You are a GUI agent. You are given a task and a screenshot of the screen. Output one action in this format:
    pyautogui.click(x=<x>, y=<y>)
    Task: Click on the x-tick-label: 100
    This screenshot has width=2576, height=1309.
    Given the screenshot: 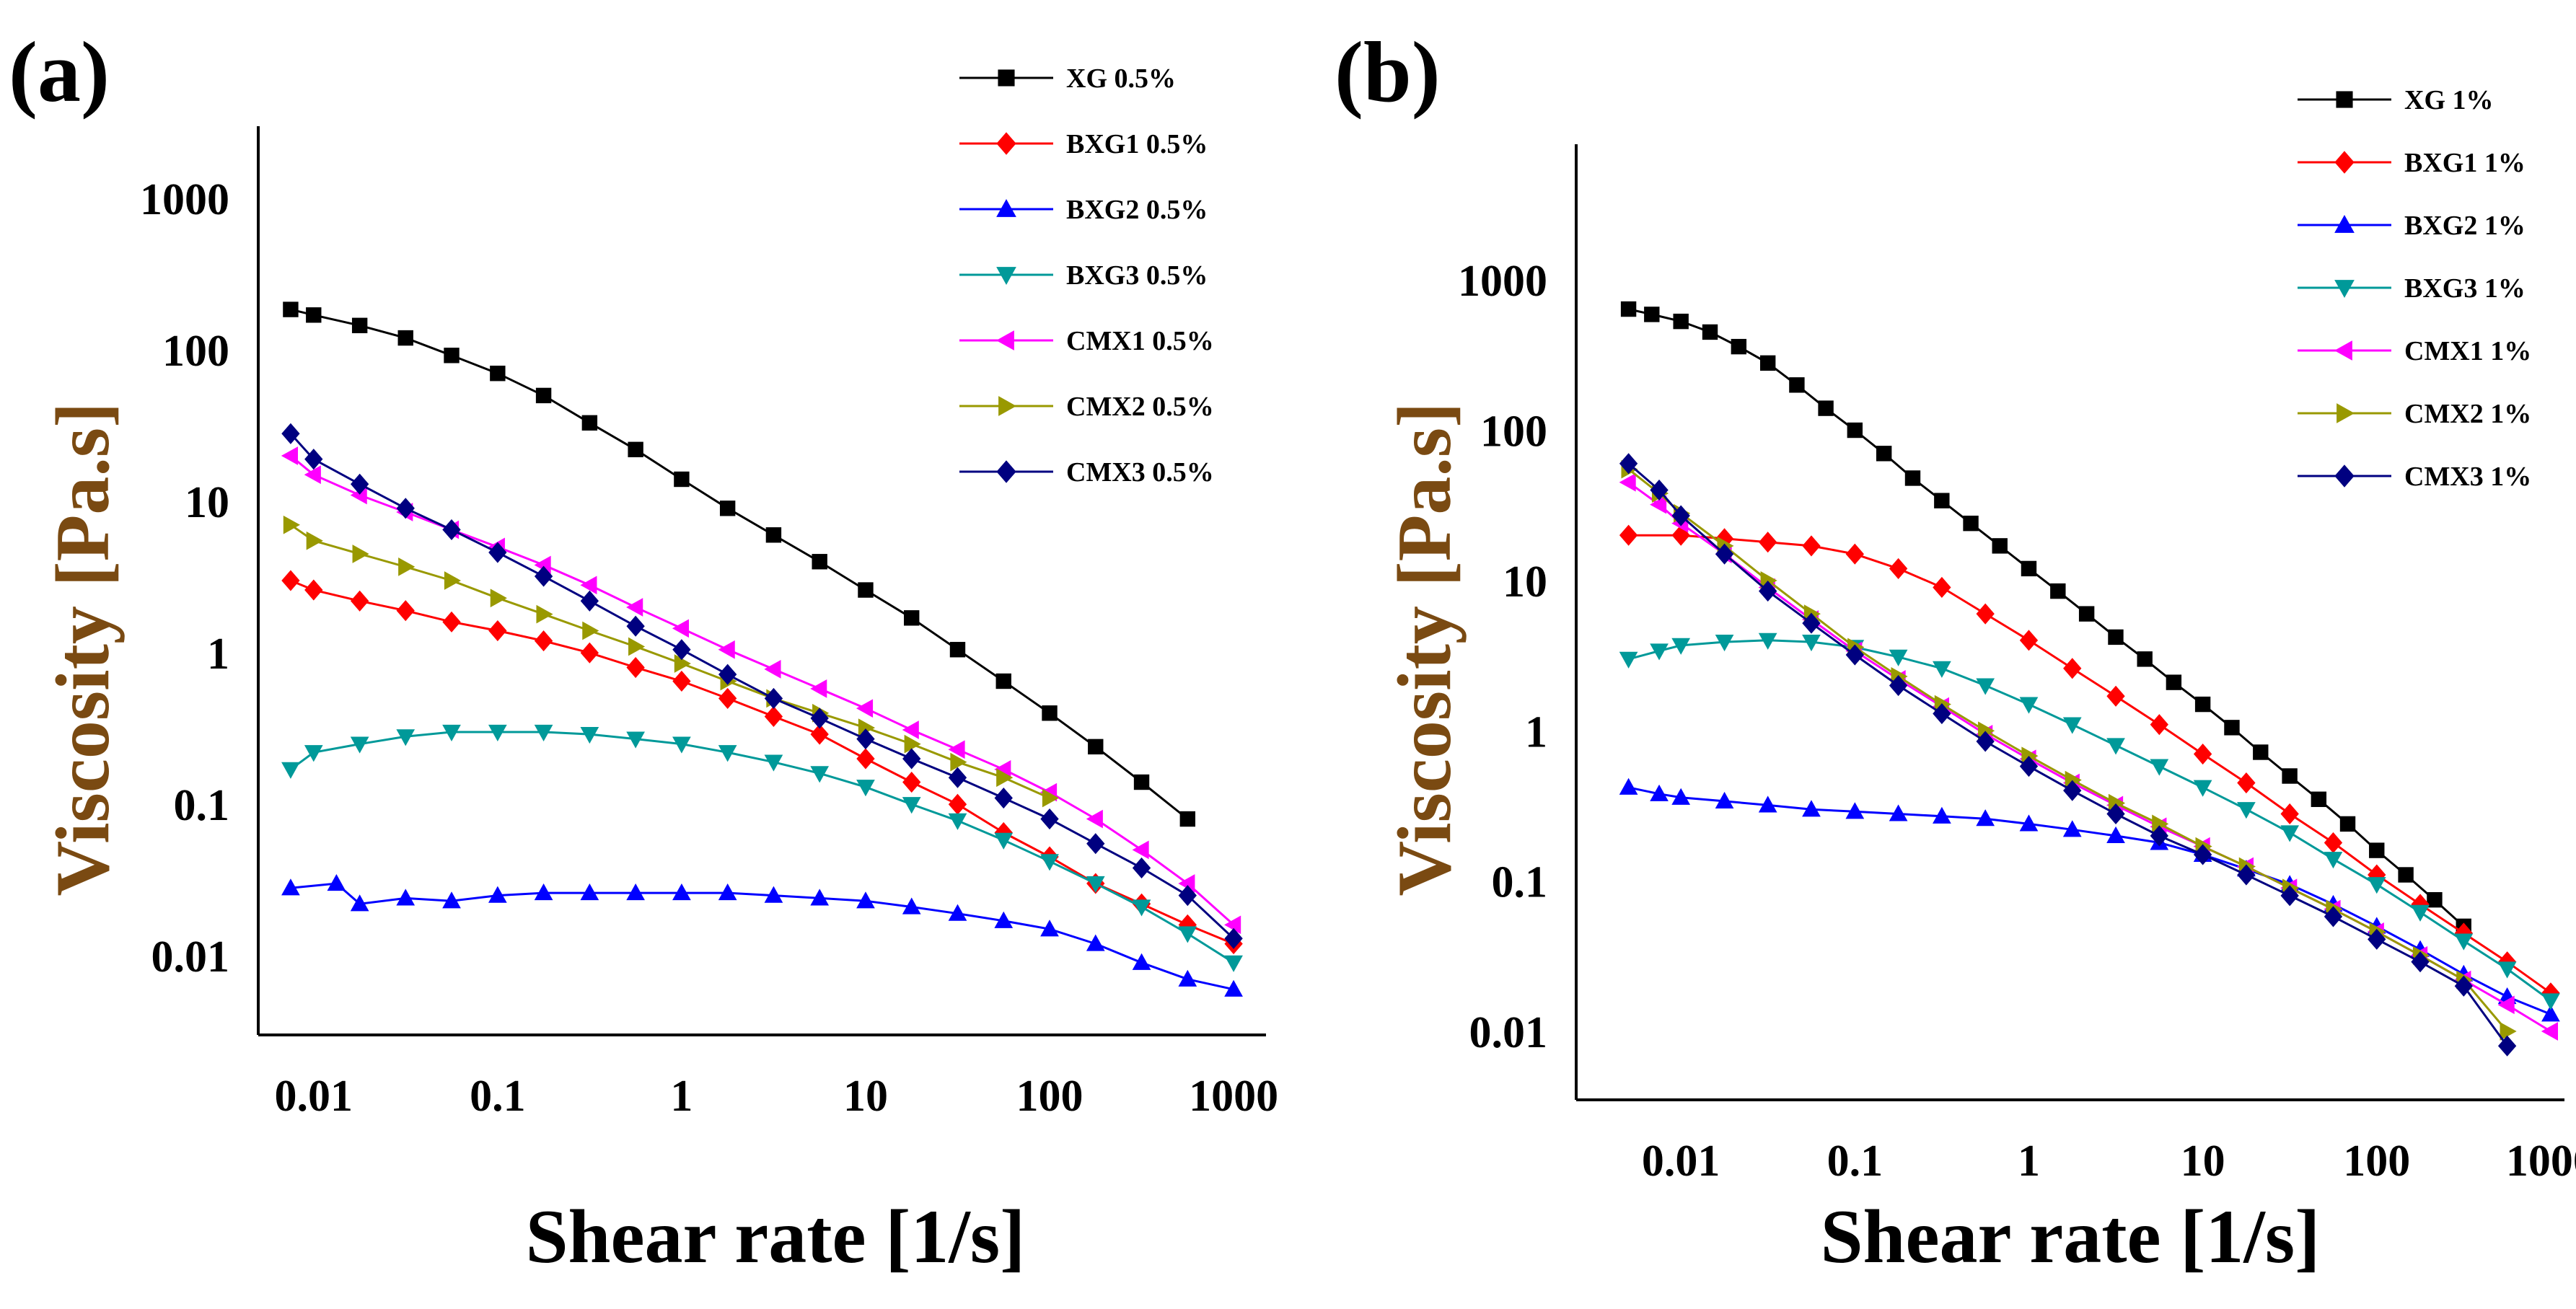 What is the action you would take?
    pyautogui.click(x=1049, y=1096)
    